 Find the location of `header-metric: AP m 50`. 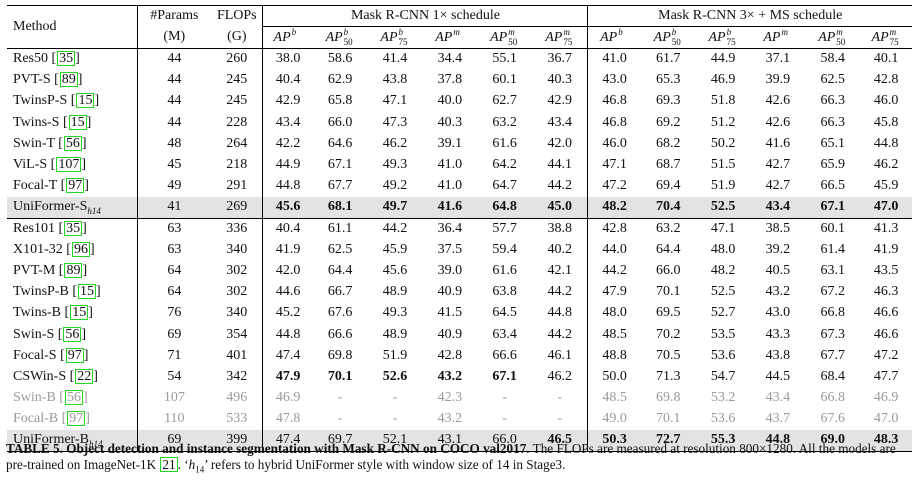

header-metric: AP m 50 is located at coordinates (505, 37).